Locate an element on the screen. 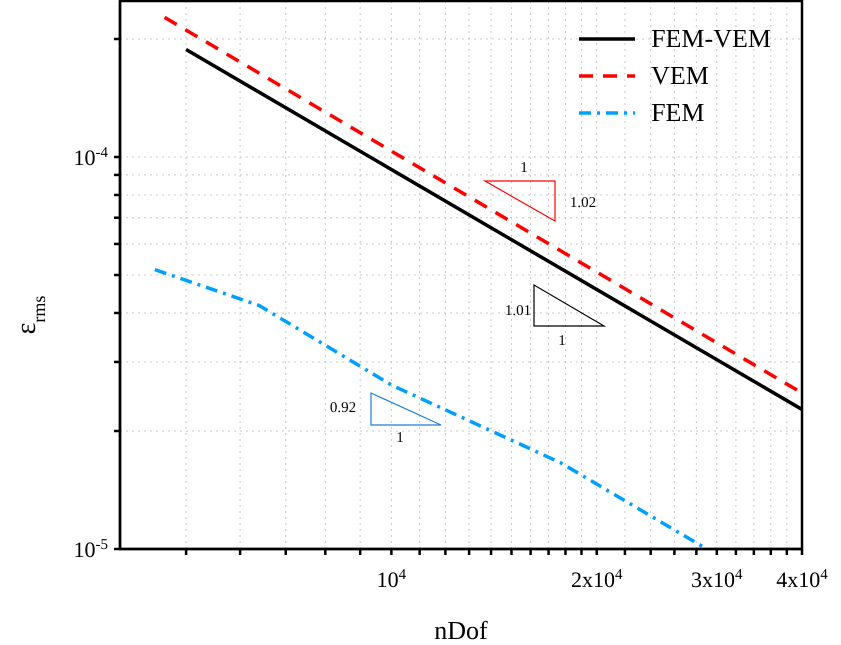  annotation: 0.92 is located at coordinates (343, 408).